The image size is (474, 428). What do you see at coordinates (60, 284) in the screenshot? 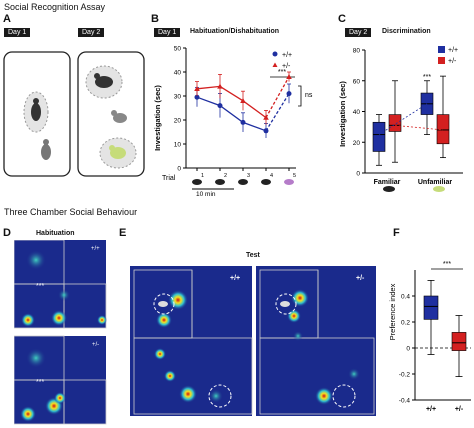
I see `heatmap-d-wt: +/+ ***` at bounding box center [60, 284].